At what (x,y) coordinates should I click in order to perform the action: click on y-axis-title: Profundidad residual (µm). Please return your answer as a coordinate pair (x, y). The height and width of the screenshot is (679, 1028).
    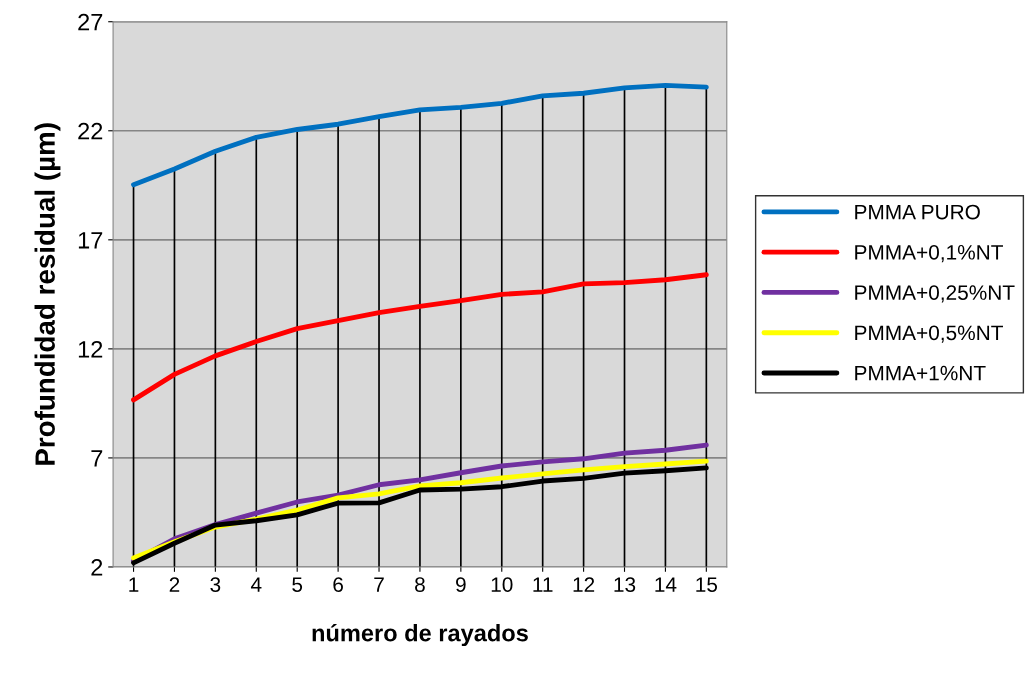
    Looking at the image, I should click on (47, 294).